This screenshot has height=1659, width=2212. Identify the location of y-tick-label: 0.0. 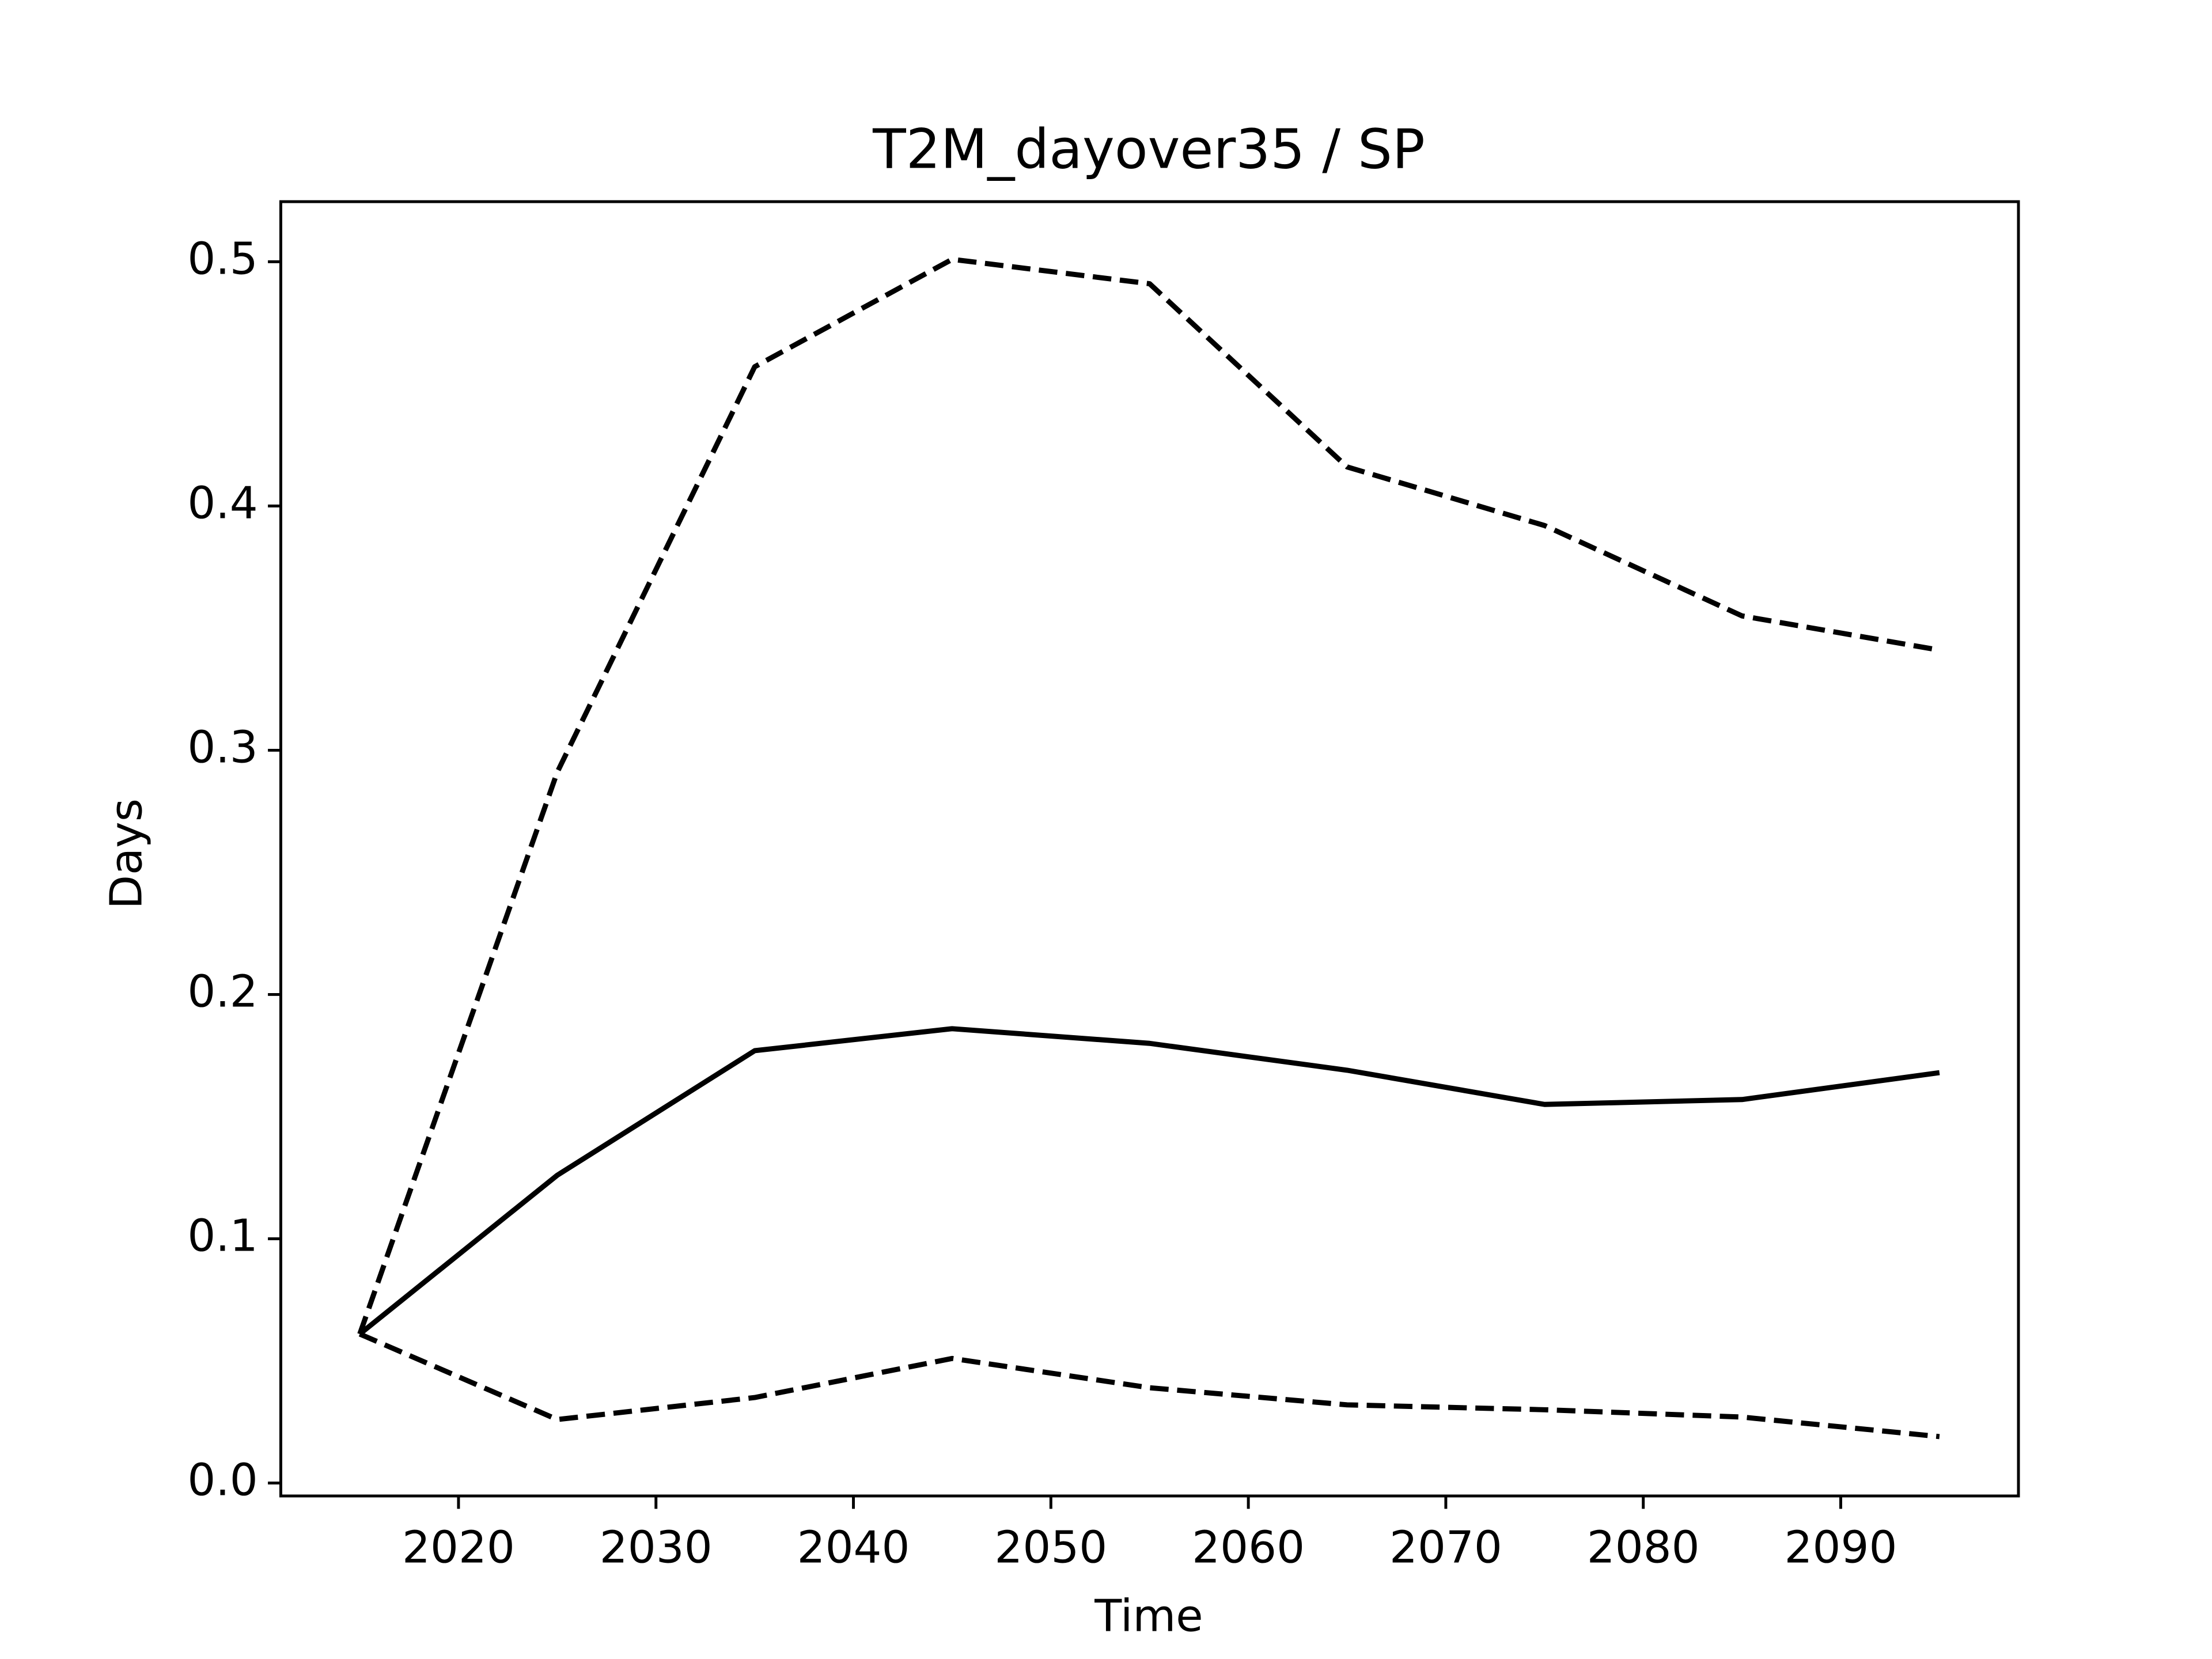
(222, 1480).